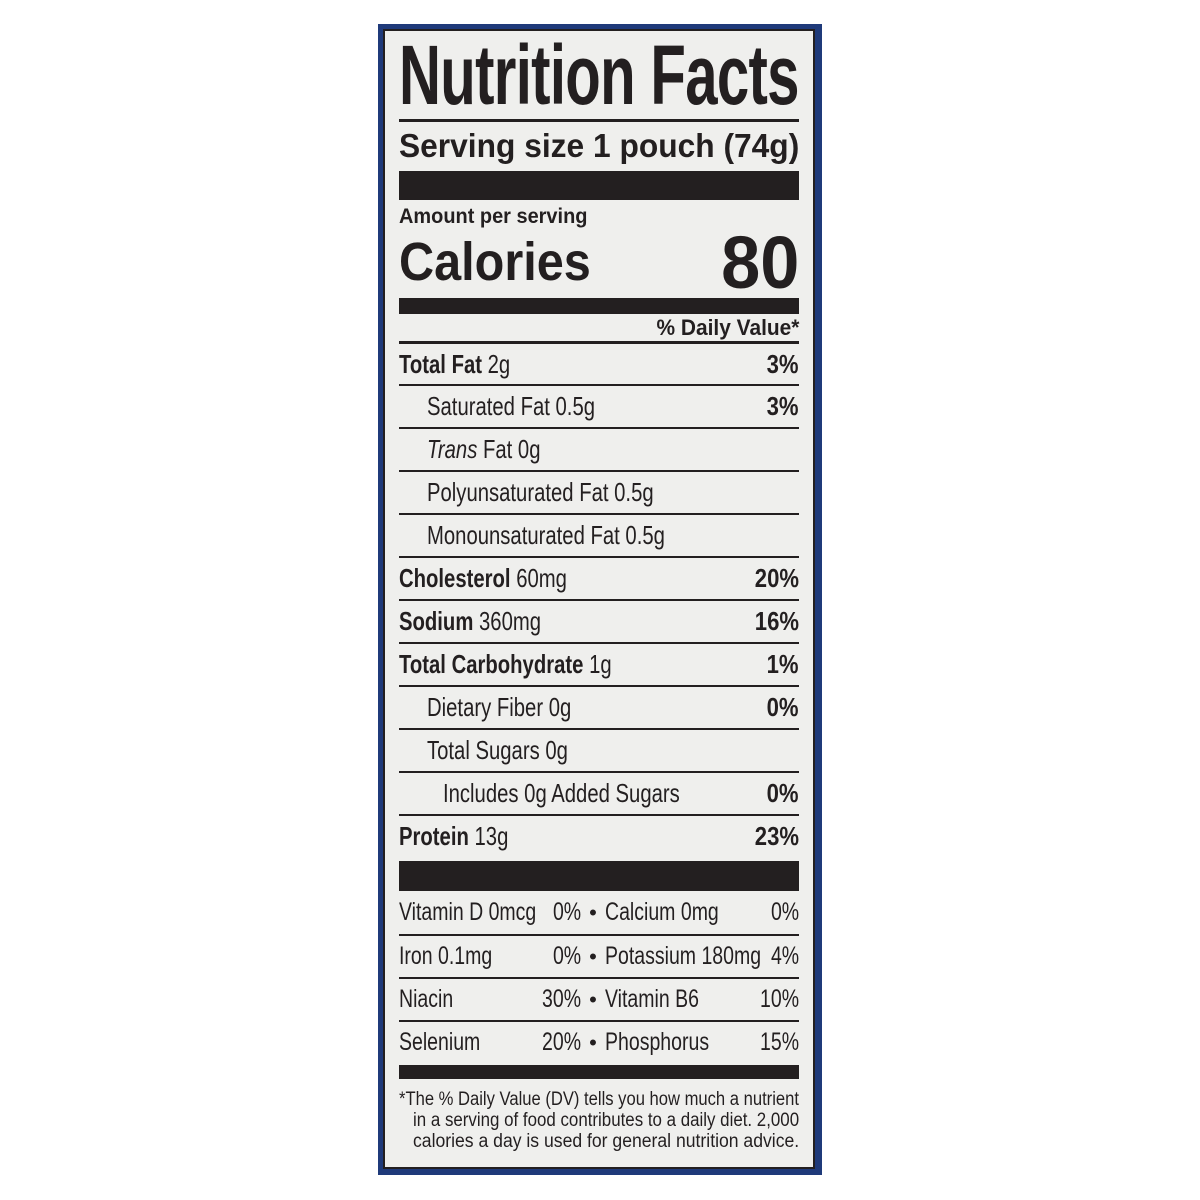 The image size is (1200, 1200). I want to click on nutrient-dv-text: 16%, so click(776, 621).